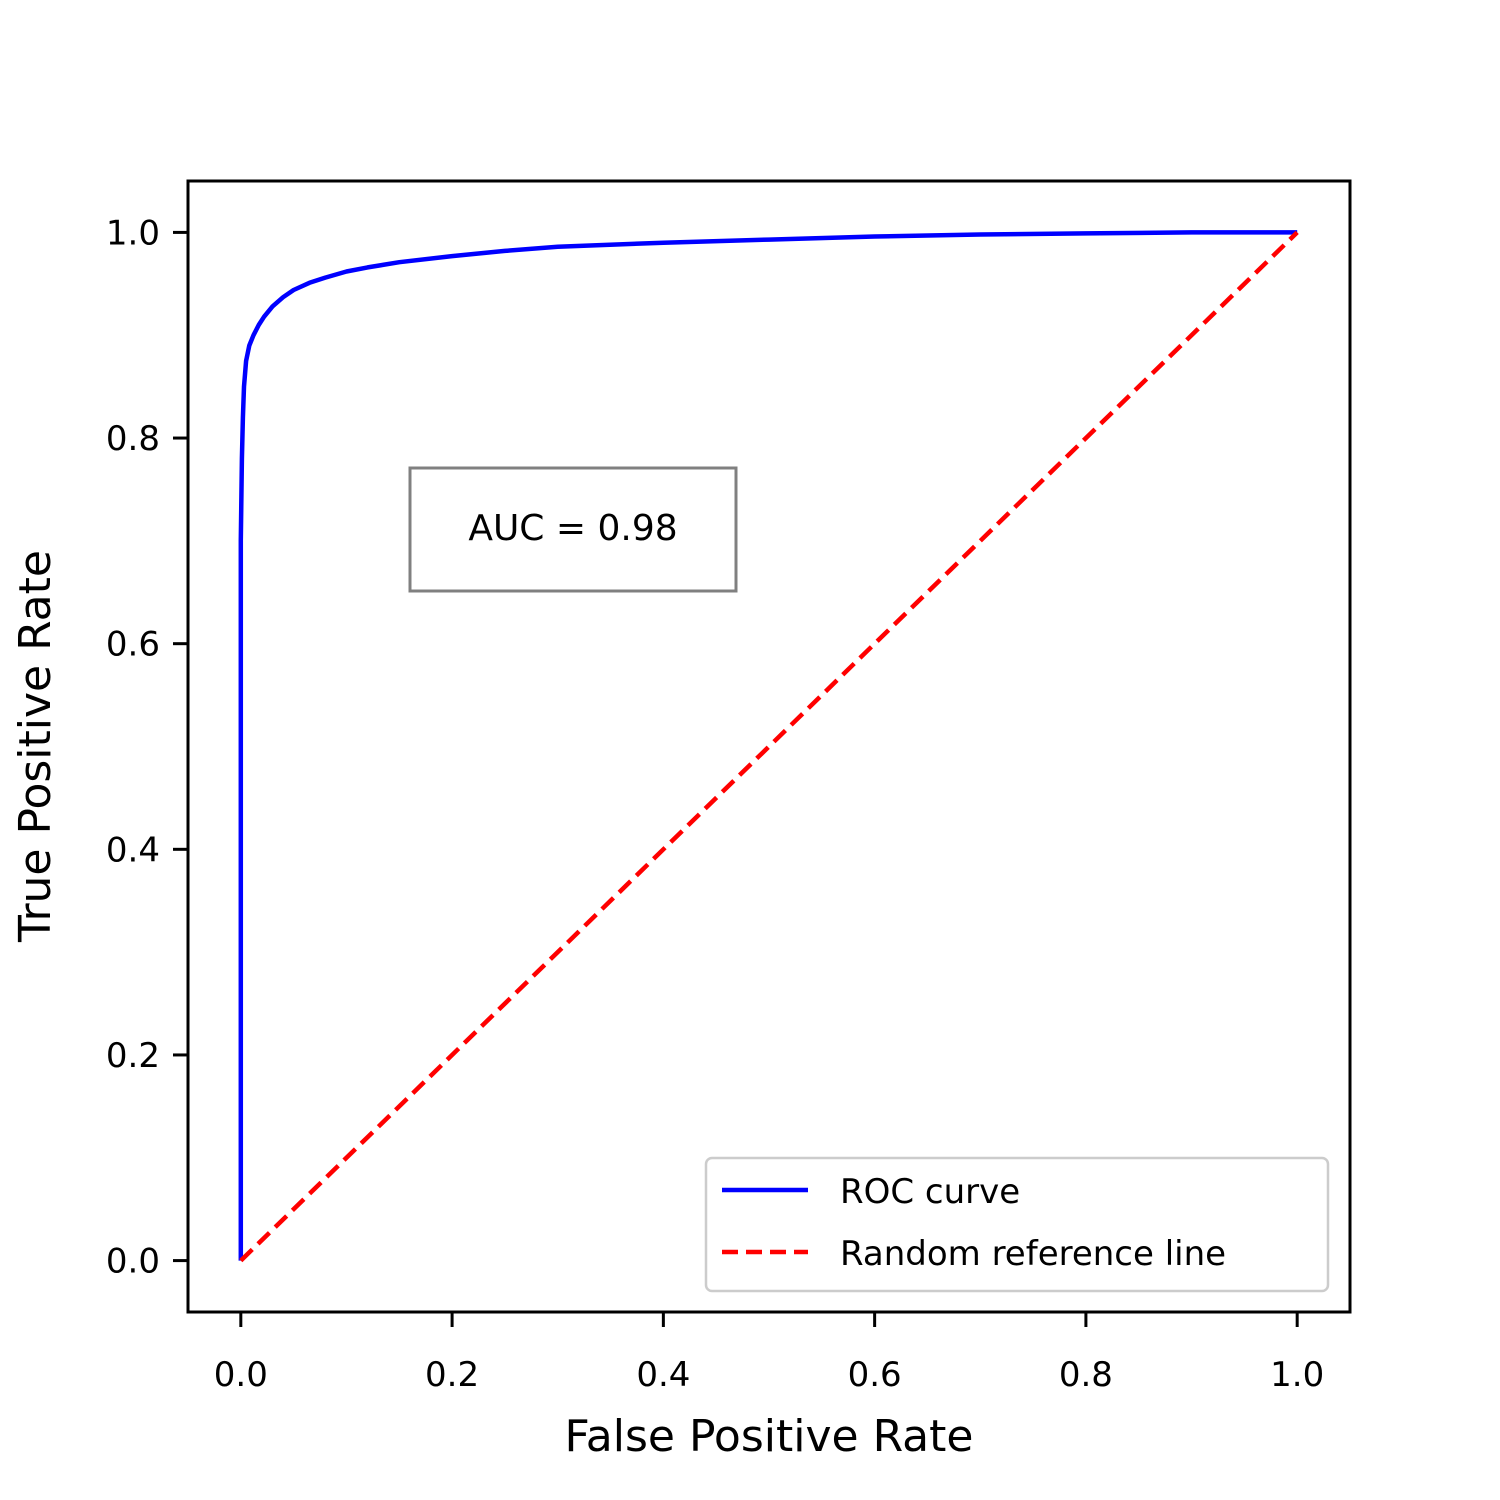  I want to click on legend: ROC curve Random reference line, so click(1017, 1224).